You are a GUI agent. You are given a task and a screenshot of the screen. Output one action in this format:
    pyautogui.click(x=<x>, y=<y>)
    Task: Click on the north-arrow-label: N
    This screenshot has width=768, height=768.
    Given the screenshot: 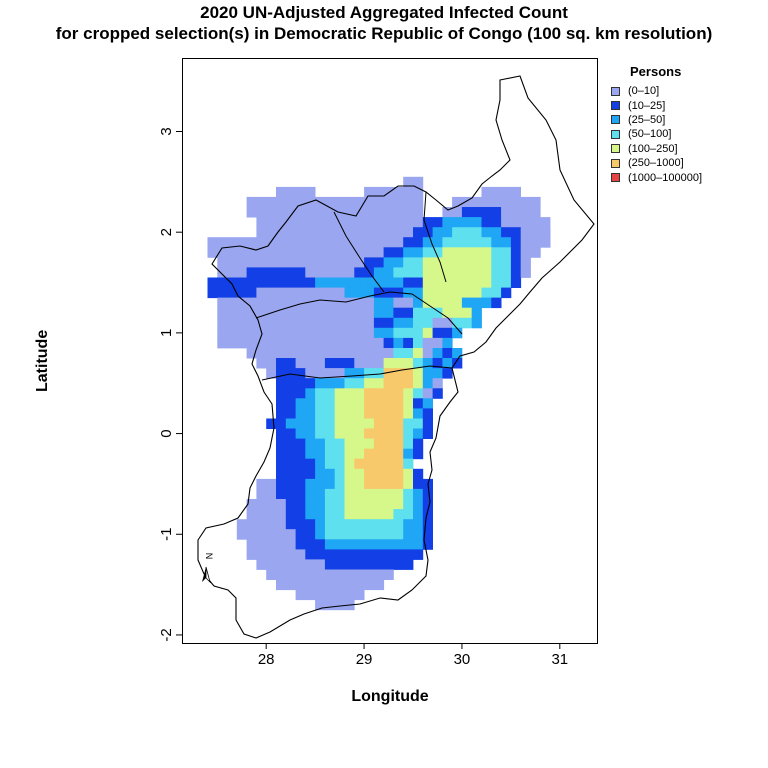 What is the action you would take?
    pyautogui.click(x=209, y=556)
    